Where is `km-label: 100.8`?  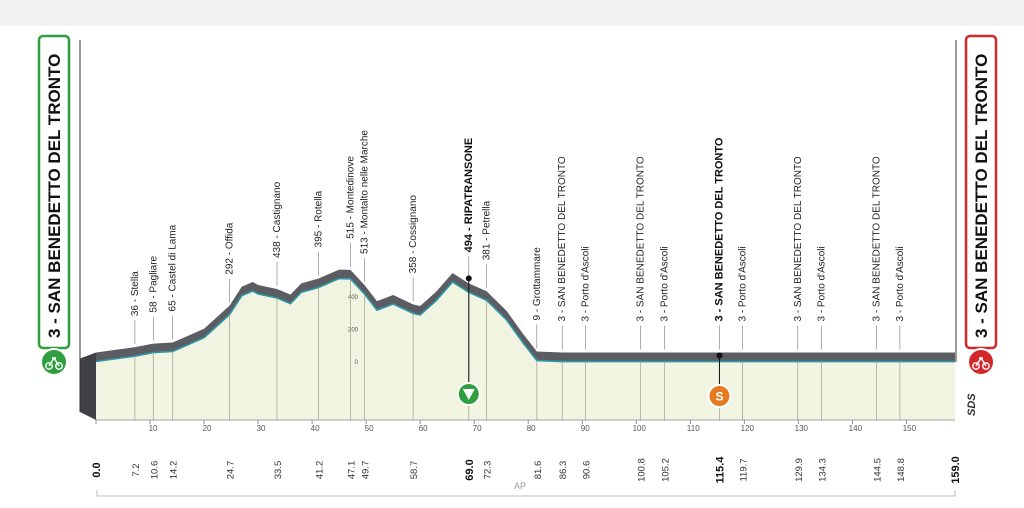 km-label: 100.8 is located at coordinates (642, 470).